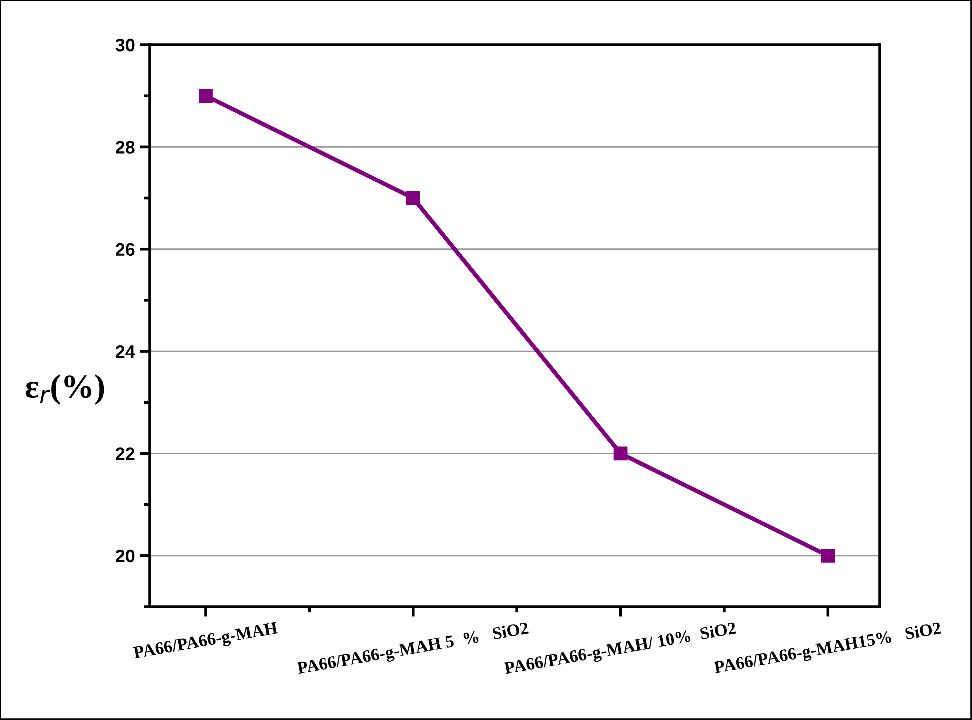 Image resolution: width=972 pixels, height=720 pixels. I want to click on y-tick-label: 24, so click(126, 351).